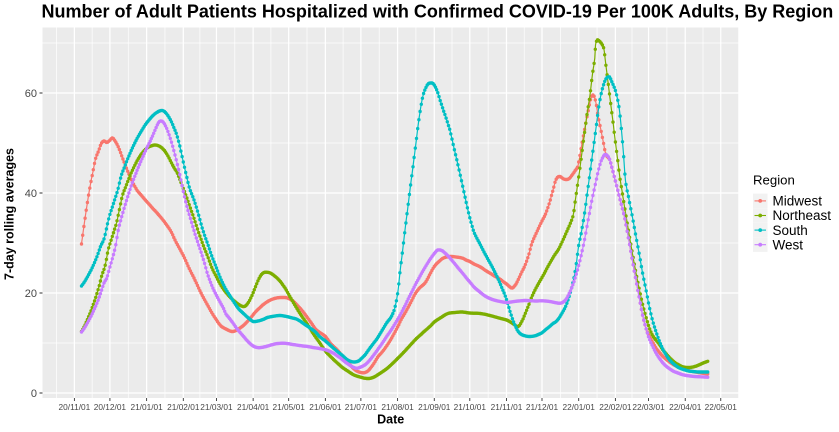  I want to click on svg-text: 21/05/01, so click(289, 407).